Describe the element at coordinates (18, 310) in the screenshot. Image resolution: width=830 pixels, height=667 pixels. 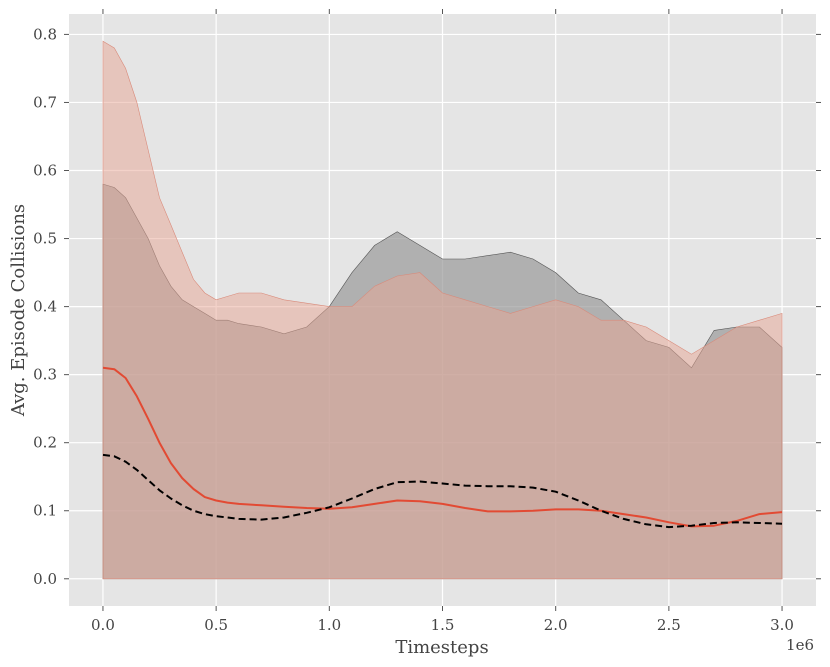
I see `y-axis-label: Avg. Episode Collisions` at that location.